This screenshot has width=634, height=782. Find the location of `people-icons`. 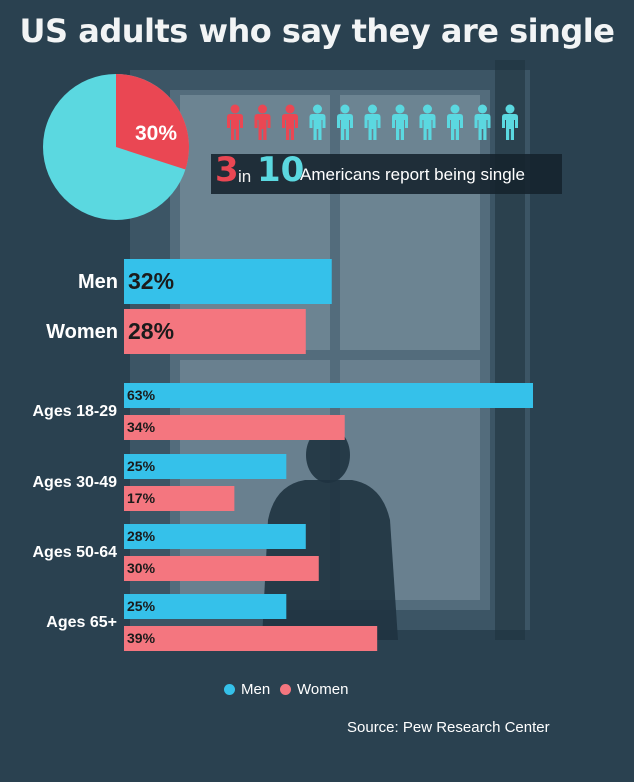

people-icons is located at coordinates (372, 122).